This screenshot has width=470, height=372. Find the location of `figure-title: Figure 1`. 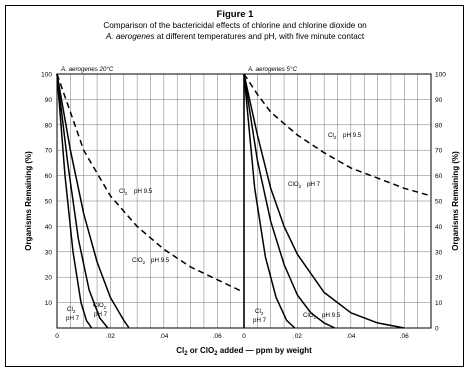

figure-title: Figure 1 is located at coordinates (235, 14).